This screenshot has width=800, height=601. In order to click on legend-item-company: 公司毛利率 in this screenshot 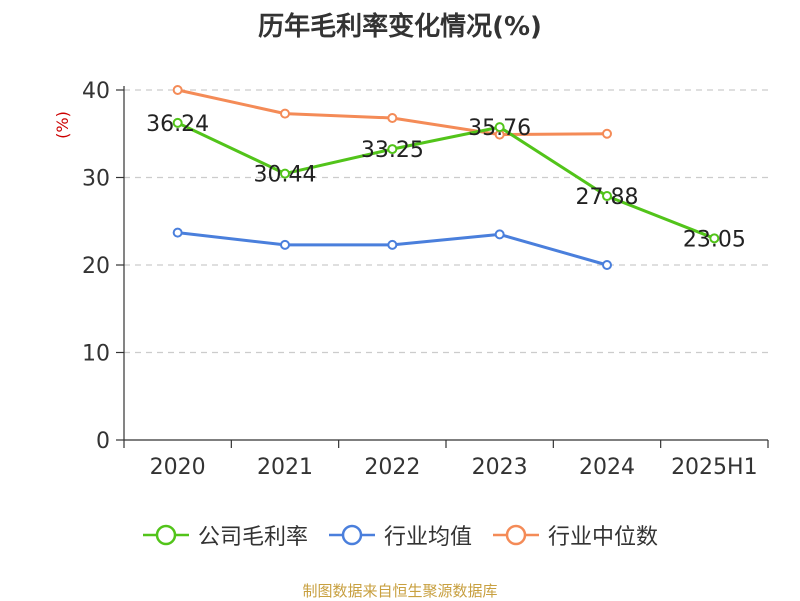, I will do `click(225, 535)`.